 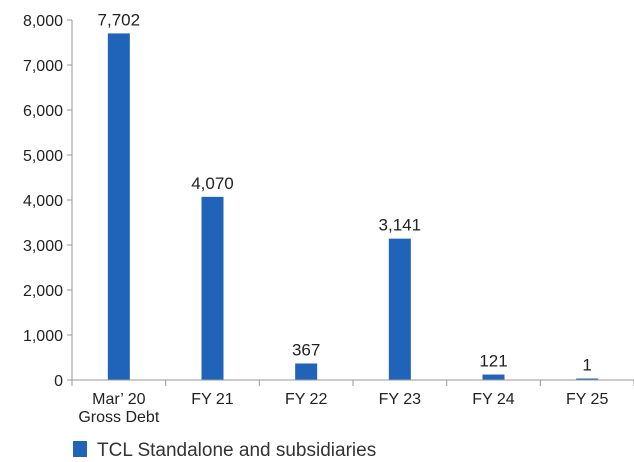 I want to click on bar-value-label: 3,141, so click(x=400, y=225).